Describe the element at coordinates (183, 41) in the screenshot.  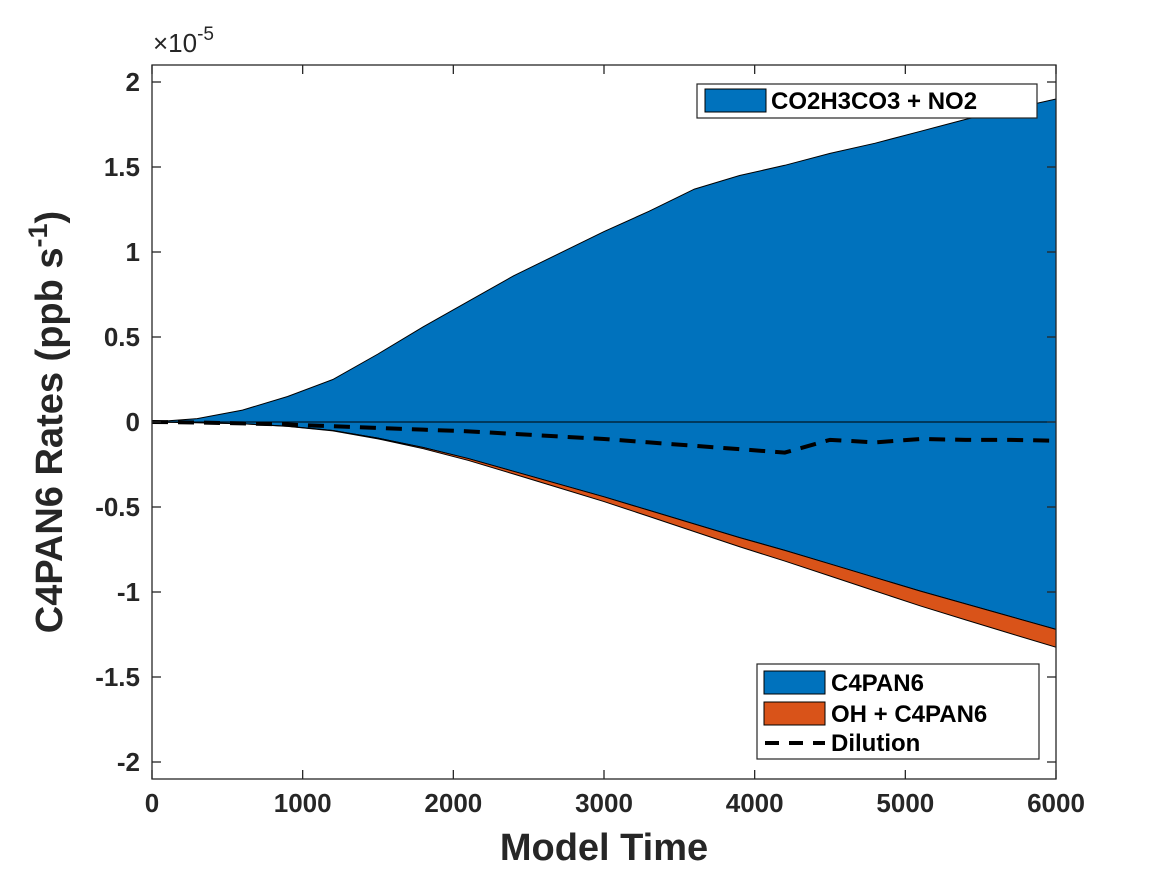
I see `y-multiplier: ×10⁻⁵` at that location.